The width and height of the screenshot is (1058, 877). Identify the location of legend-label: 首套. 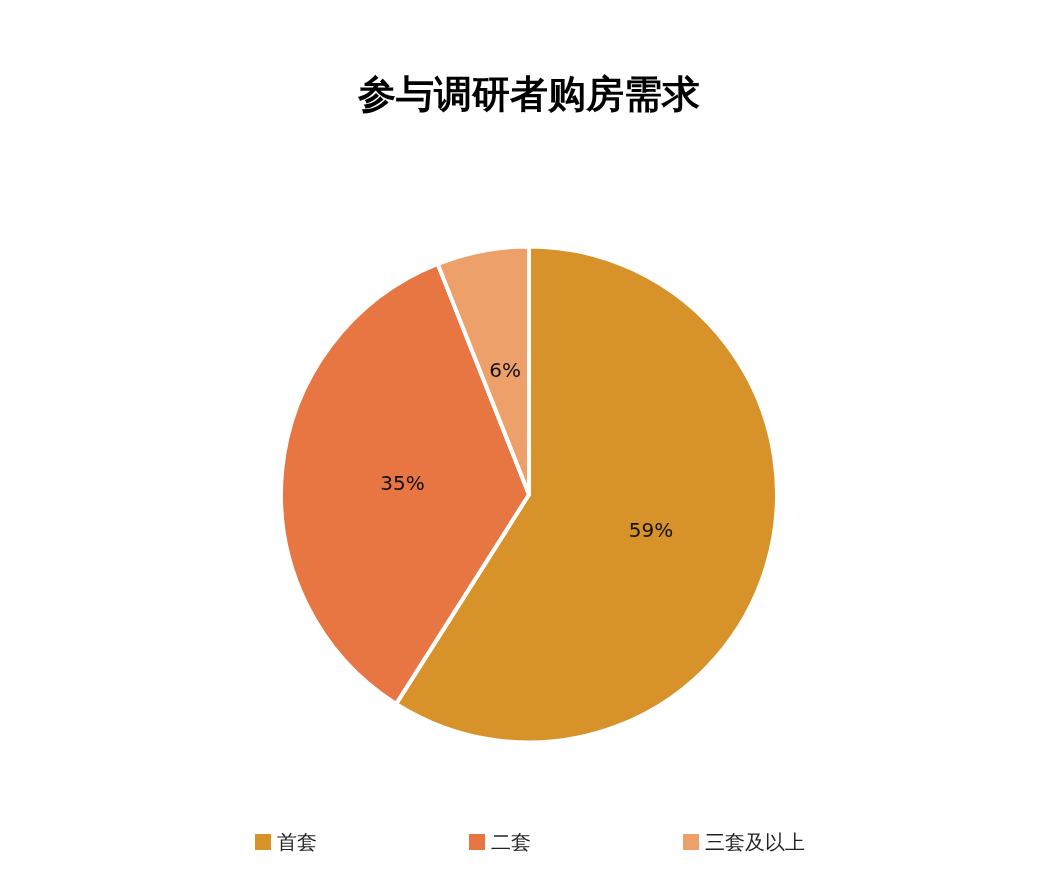
(297, 842).